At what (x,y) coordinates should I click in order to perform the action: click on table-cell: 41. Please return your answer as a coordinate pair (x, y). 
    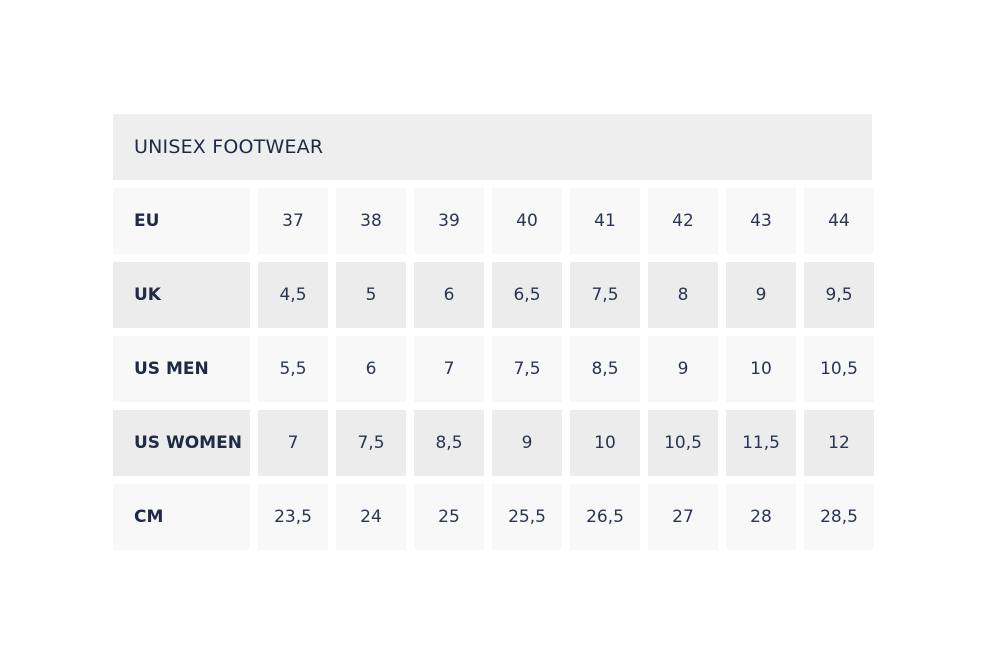
    Looking at the image, I should click on (605, 221).